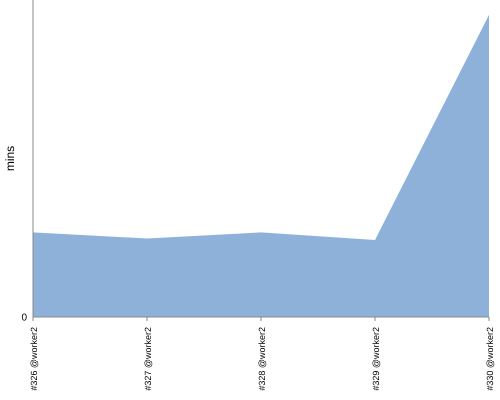 The height and width of the screenshot is (400, 500). What do you see at coordinates (490, 359) in the screenshot?
I see `x-tick-label: #330 @worker2` at bounding box center [490, 359].